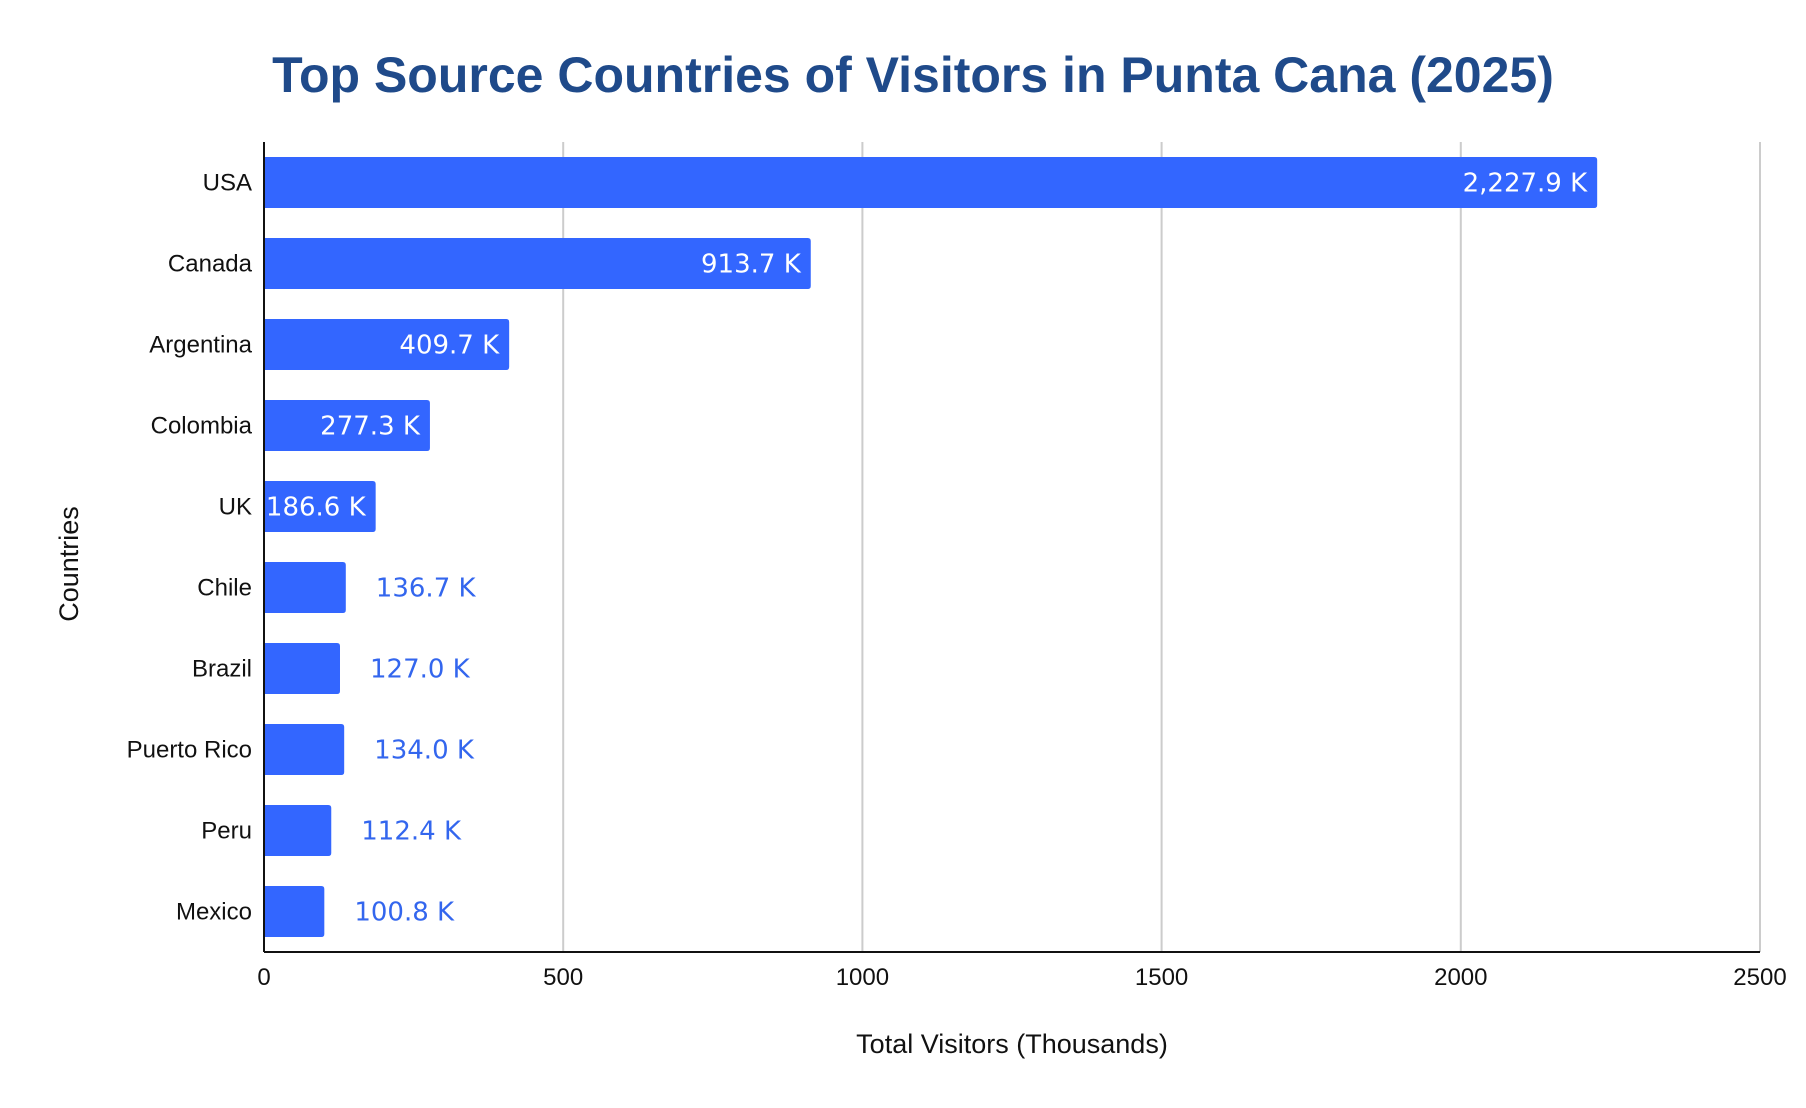 The height and width of the screenshot is (1108, 1806). What do you see at coordinates (202, 426) in the screenshot?
I see `category-label: Colombia` at bounding box center [202, 426].